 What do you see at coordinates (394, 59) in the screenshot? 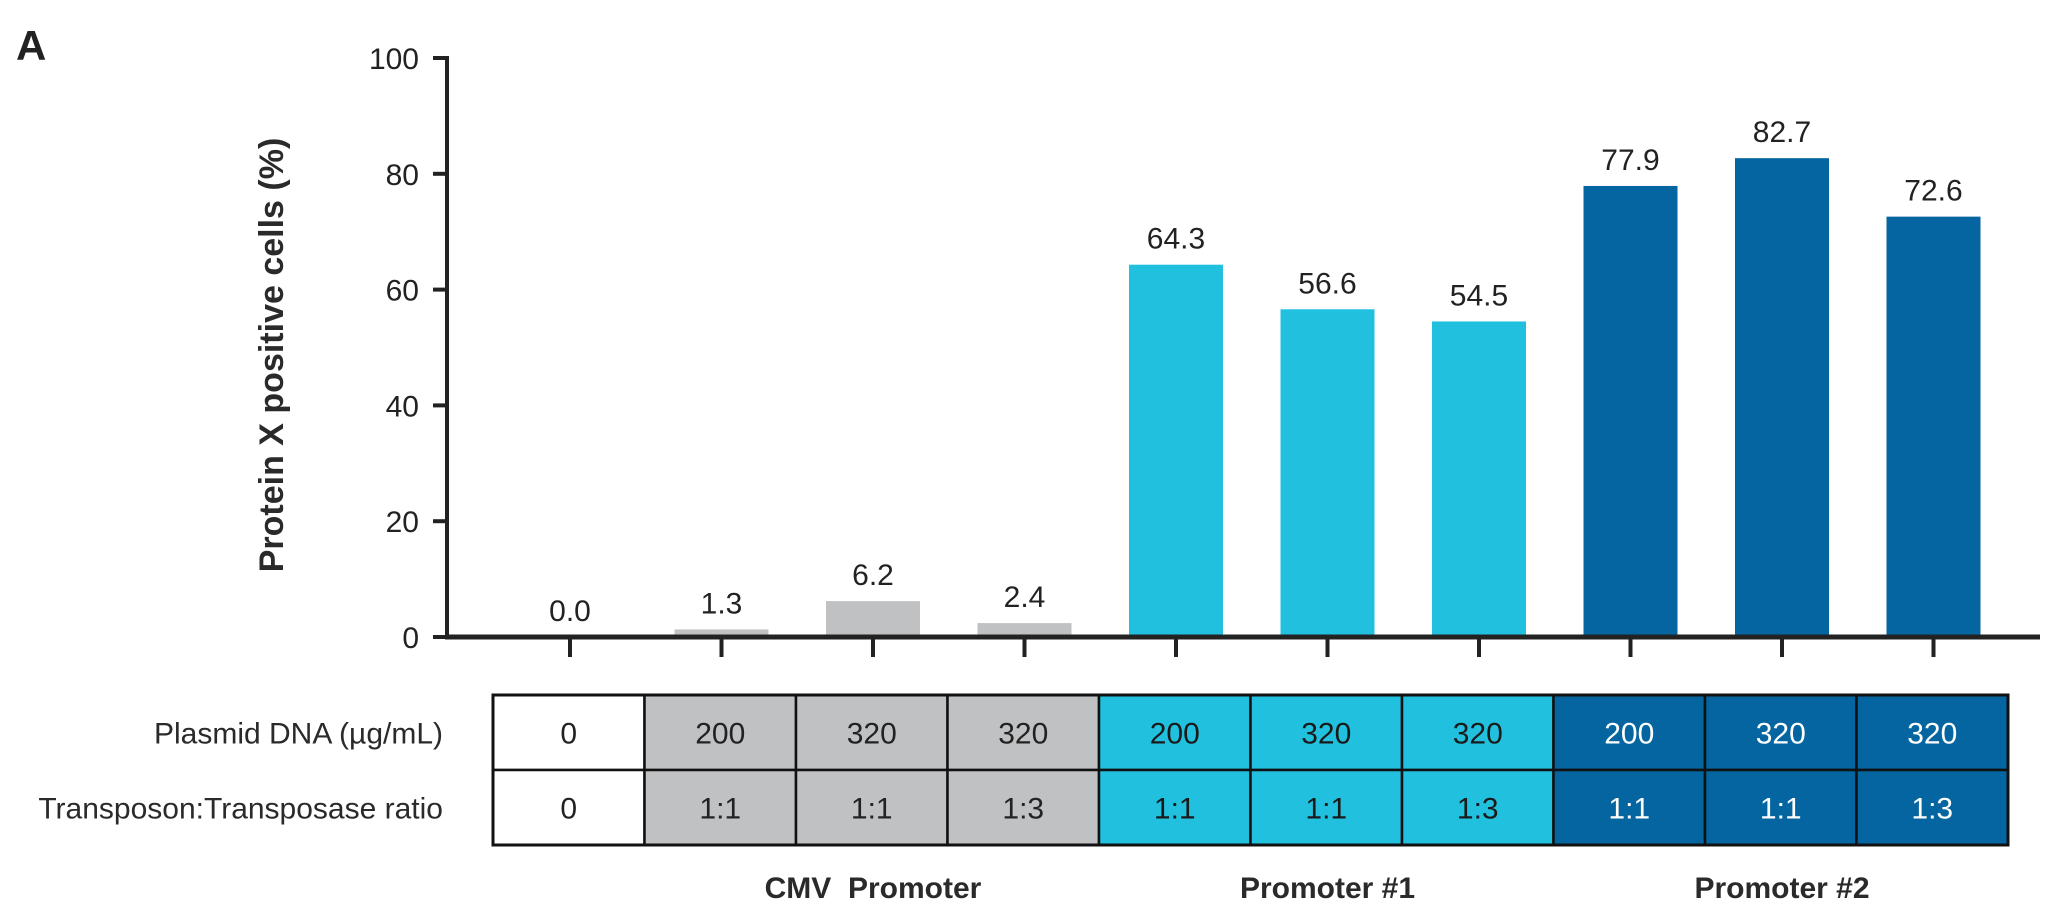
I see `y-tick-label: 100` at bounding box center [394, 59].